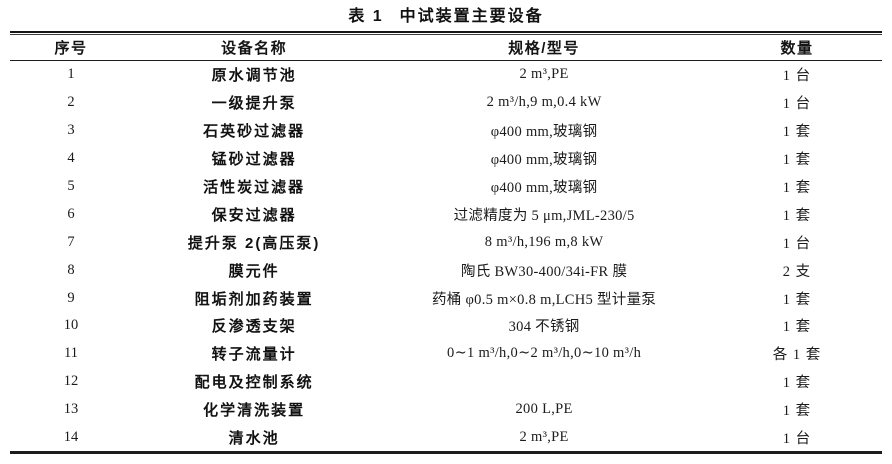 This screenshot has width=892, height=464. What do you see at coordinates (446, 438) in the screenshot?
I see `table-row: 14 清水池 2 m³,PE 1 台` at bounding box center [446, 438].